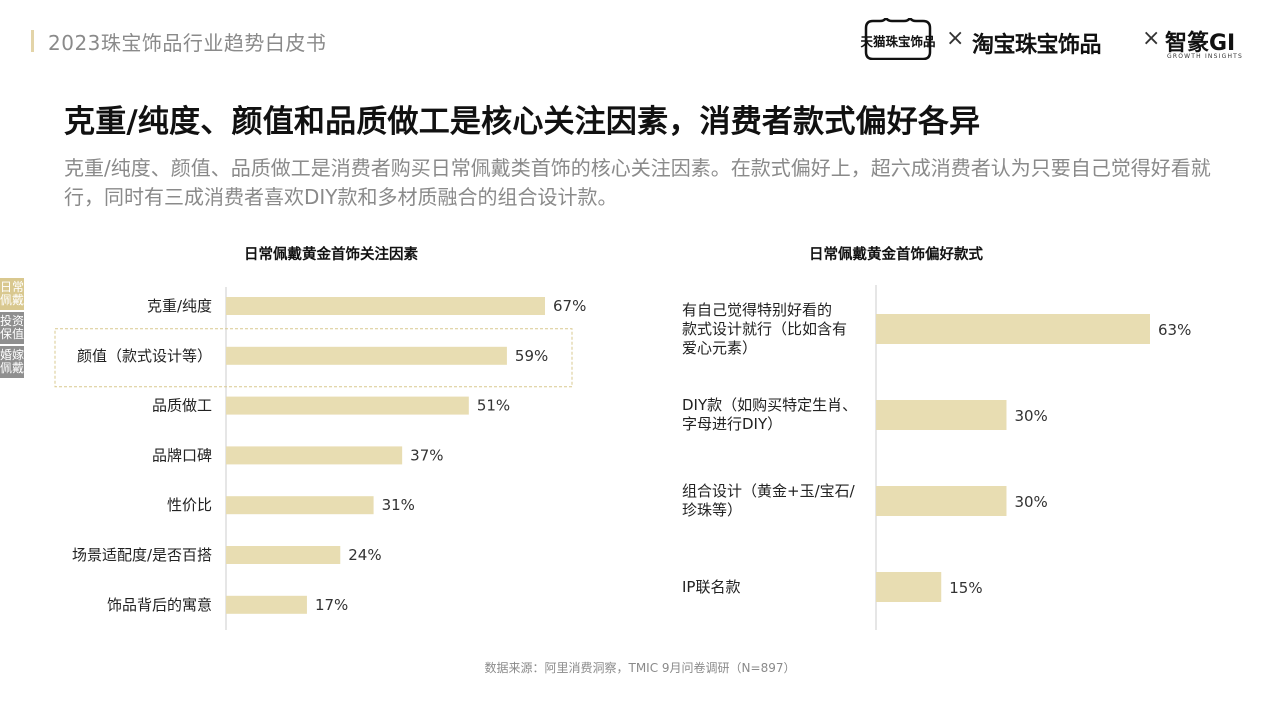 This screenshot has height=720, width=1280. Describe the element at coordinates (331, 255) in the screenshot. I see `chart-1-title: 日常佩戴黄金首饰关注因素` at that location.